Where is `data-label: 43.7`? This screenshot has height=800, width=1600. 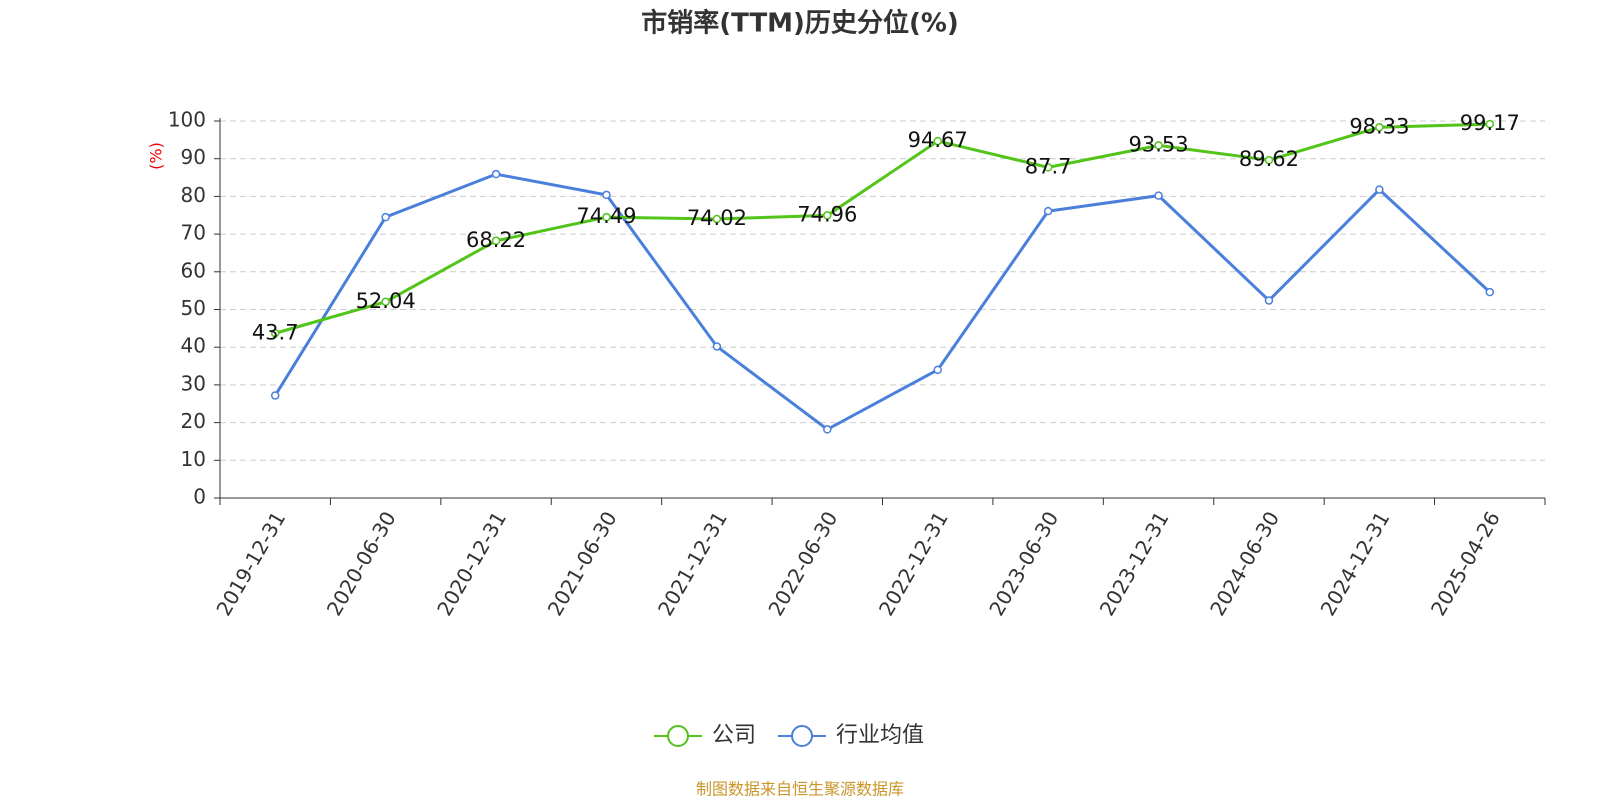
data-label: 43.7 is located at coordinates (275, 332).